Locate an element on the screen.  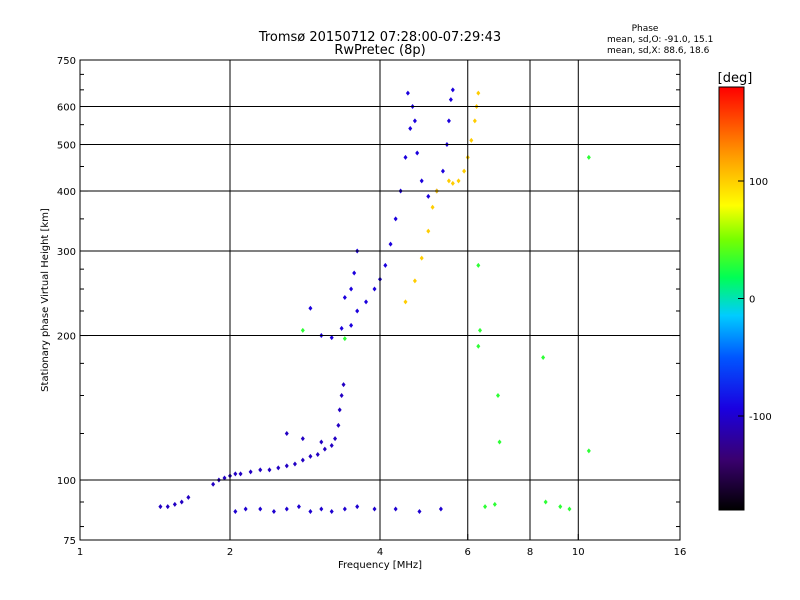
colorbar-tick-label: -100 is located at coordinates (760, 417).